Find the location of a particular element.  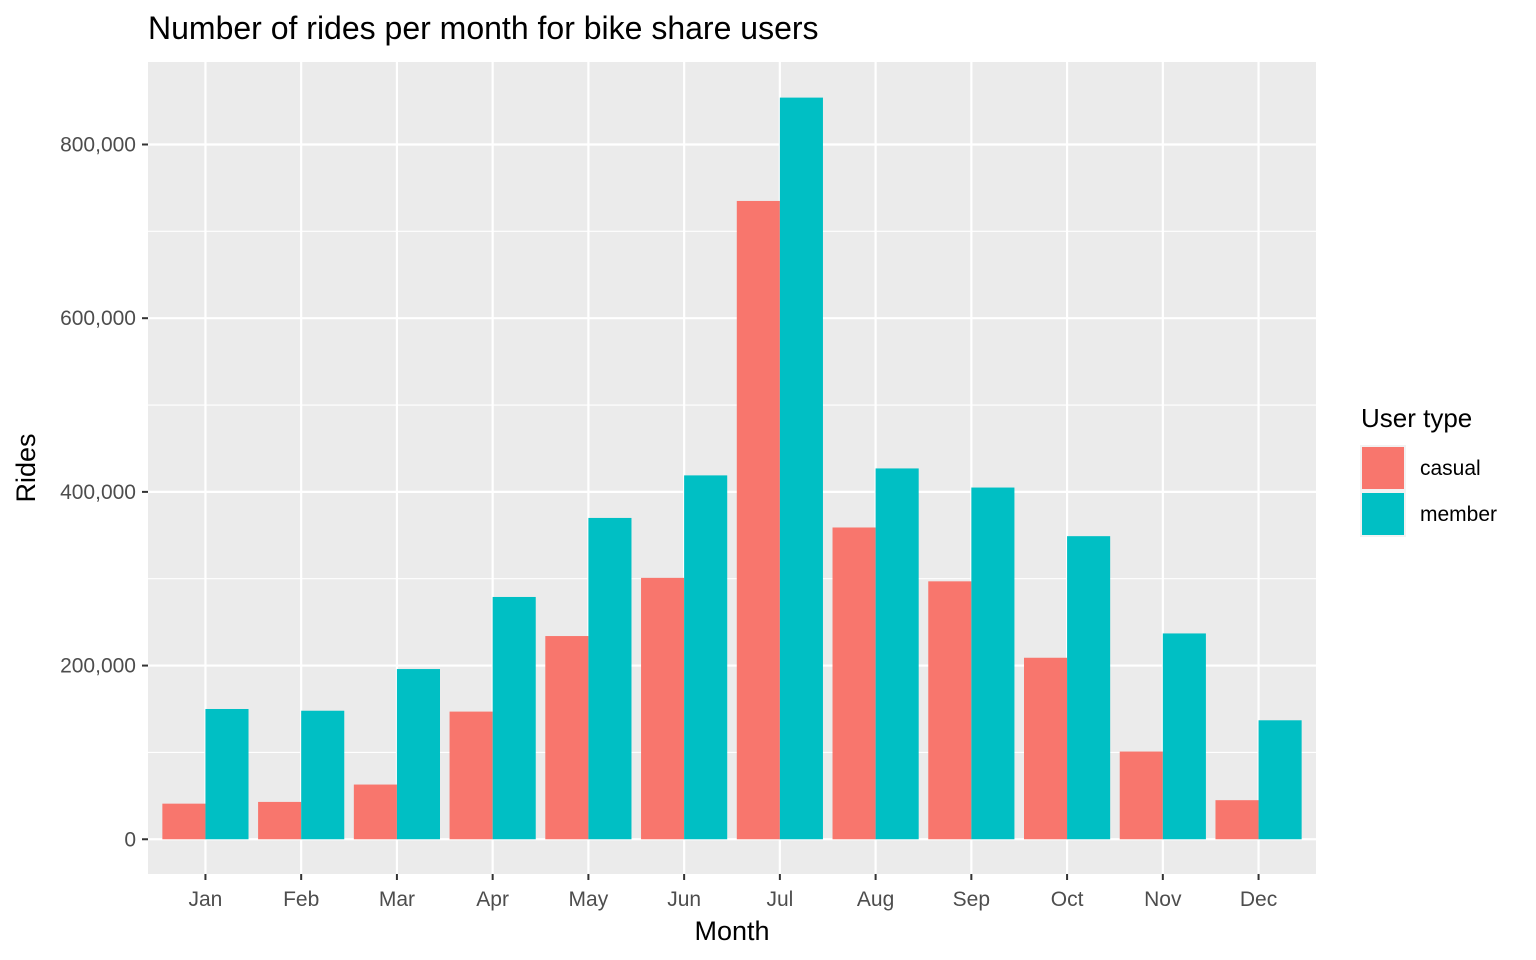

y-tick-label: 200,000 is located at coordinates (98, 666).